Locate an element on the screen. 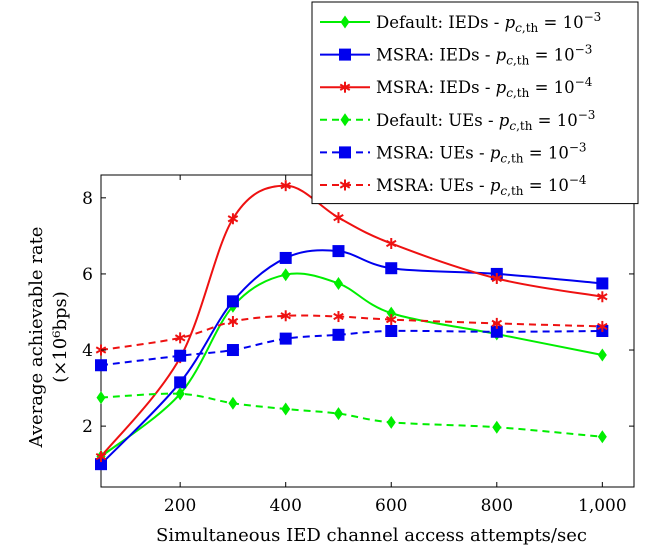  x-tick-label: 1,000 is located at coordinates (602, 506).